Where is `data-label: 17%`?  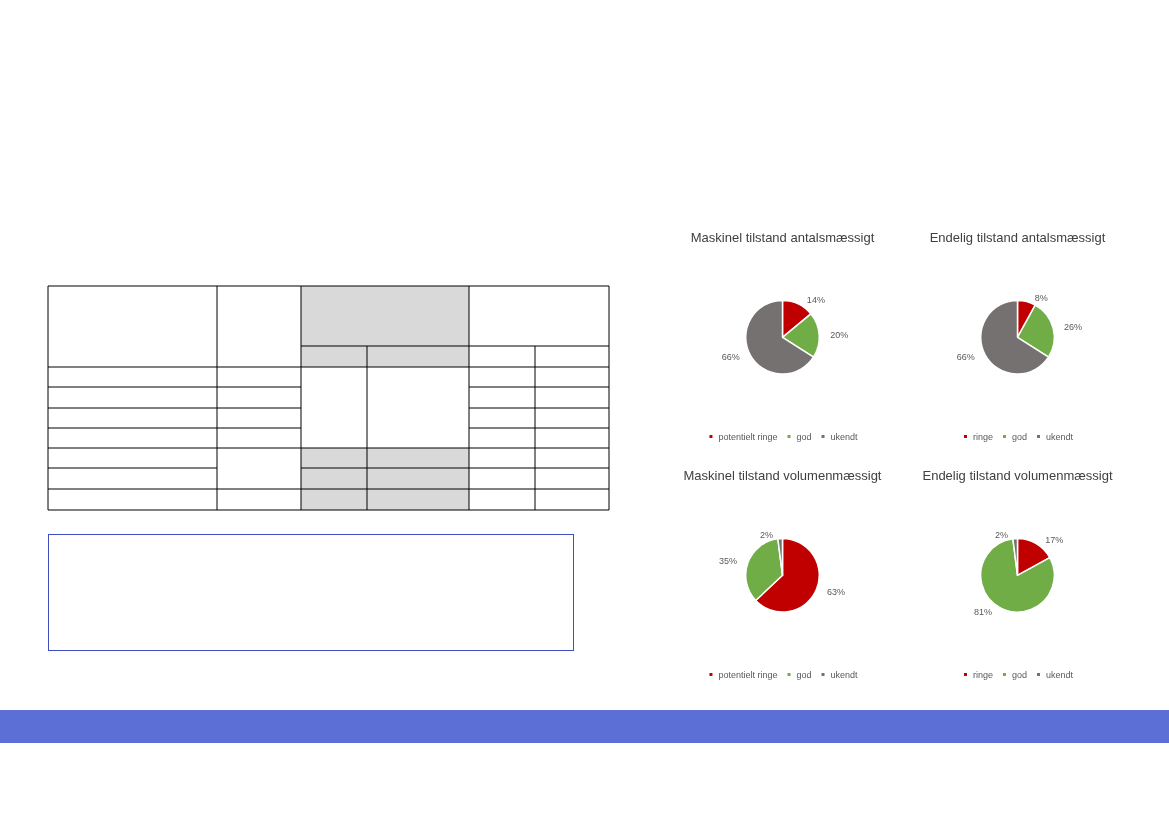
data-label: 17% is located at coordinates (1054, 540).